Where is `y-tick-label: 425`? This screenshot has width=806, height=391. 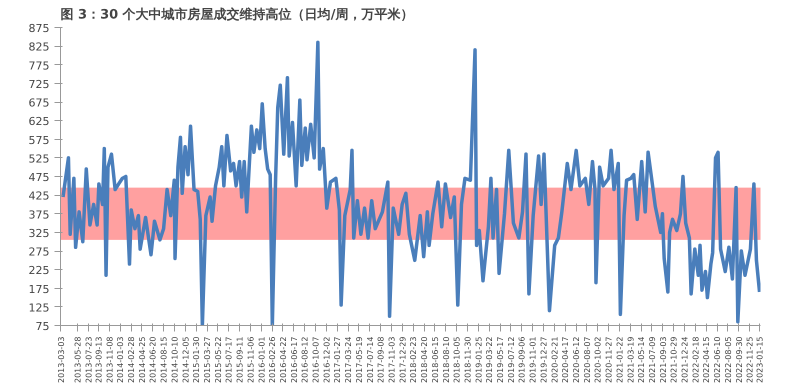 y-tick-label: 425 is located at coordinates (39, 196).